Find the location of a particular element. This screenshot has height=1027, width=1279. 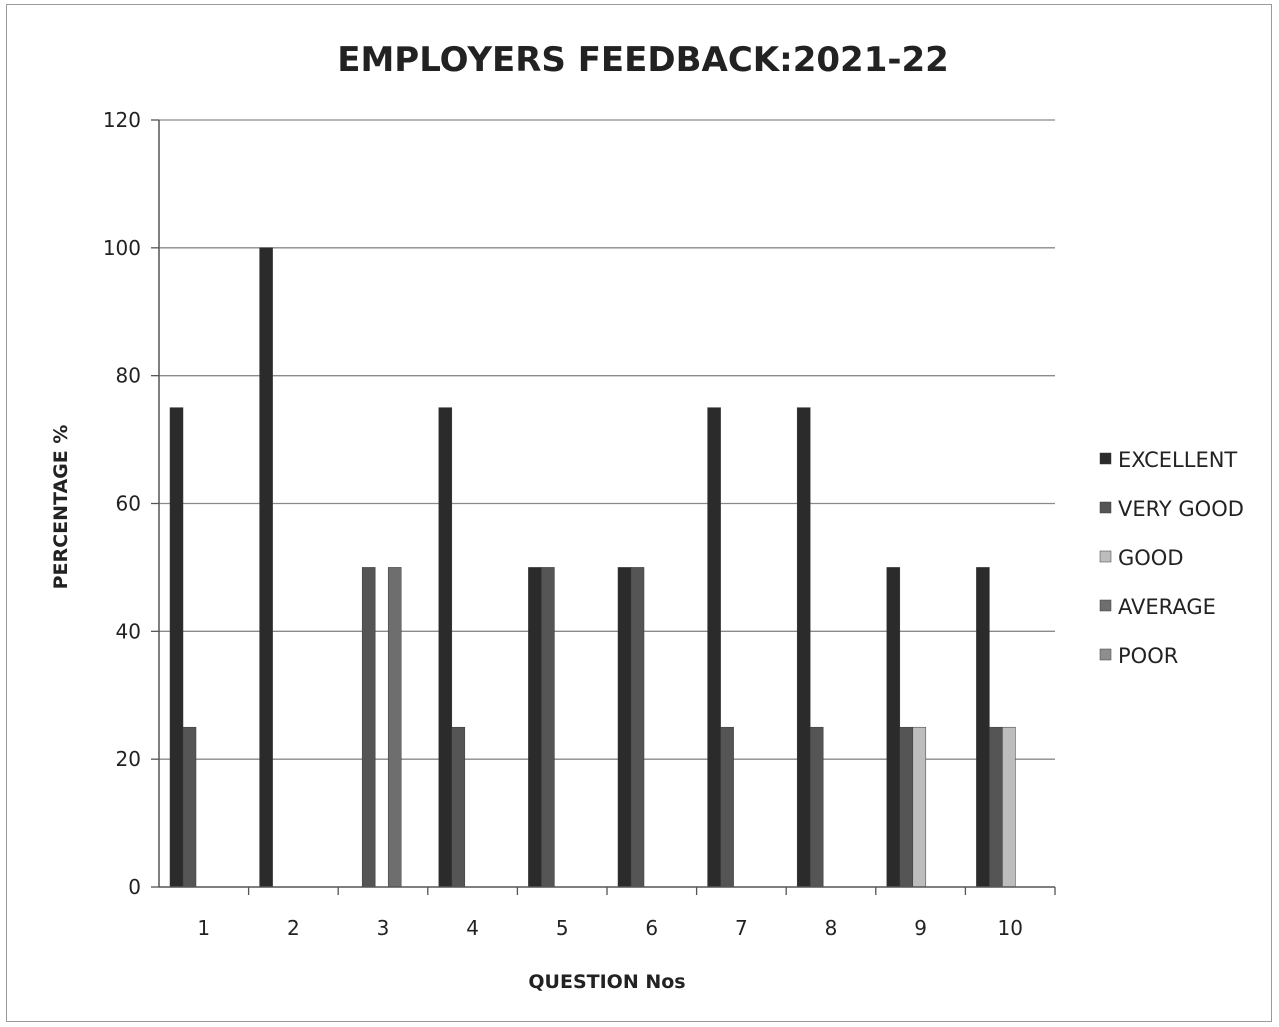

x-axis-title: QUESTION Nos is located at coordinates (606, 982).